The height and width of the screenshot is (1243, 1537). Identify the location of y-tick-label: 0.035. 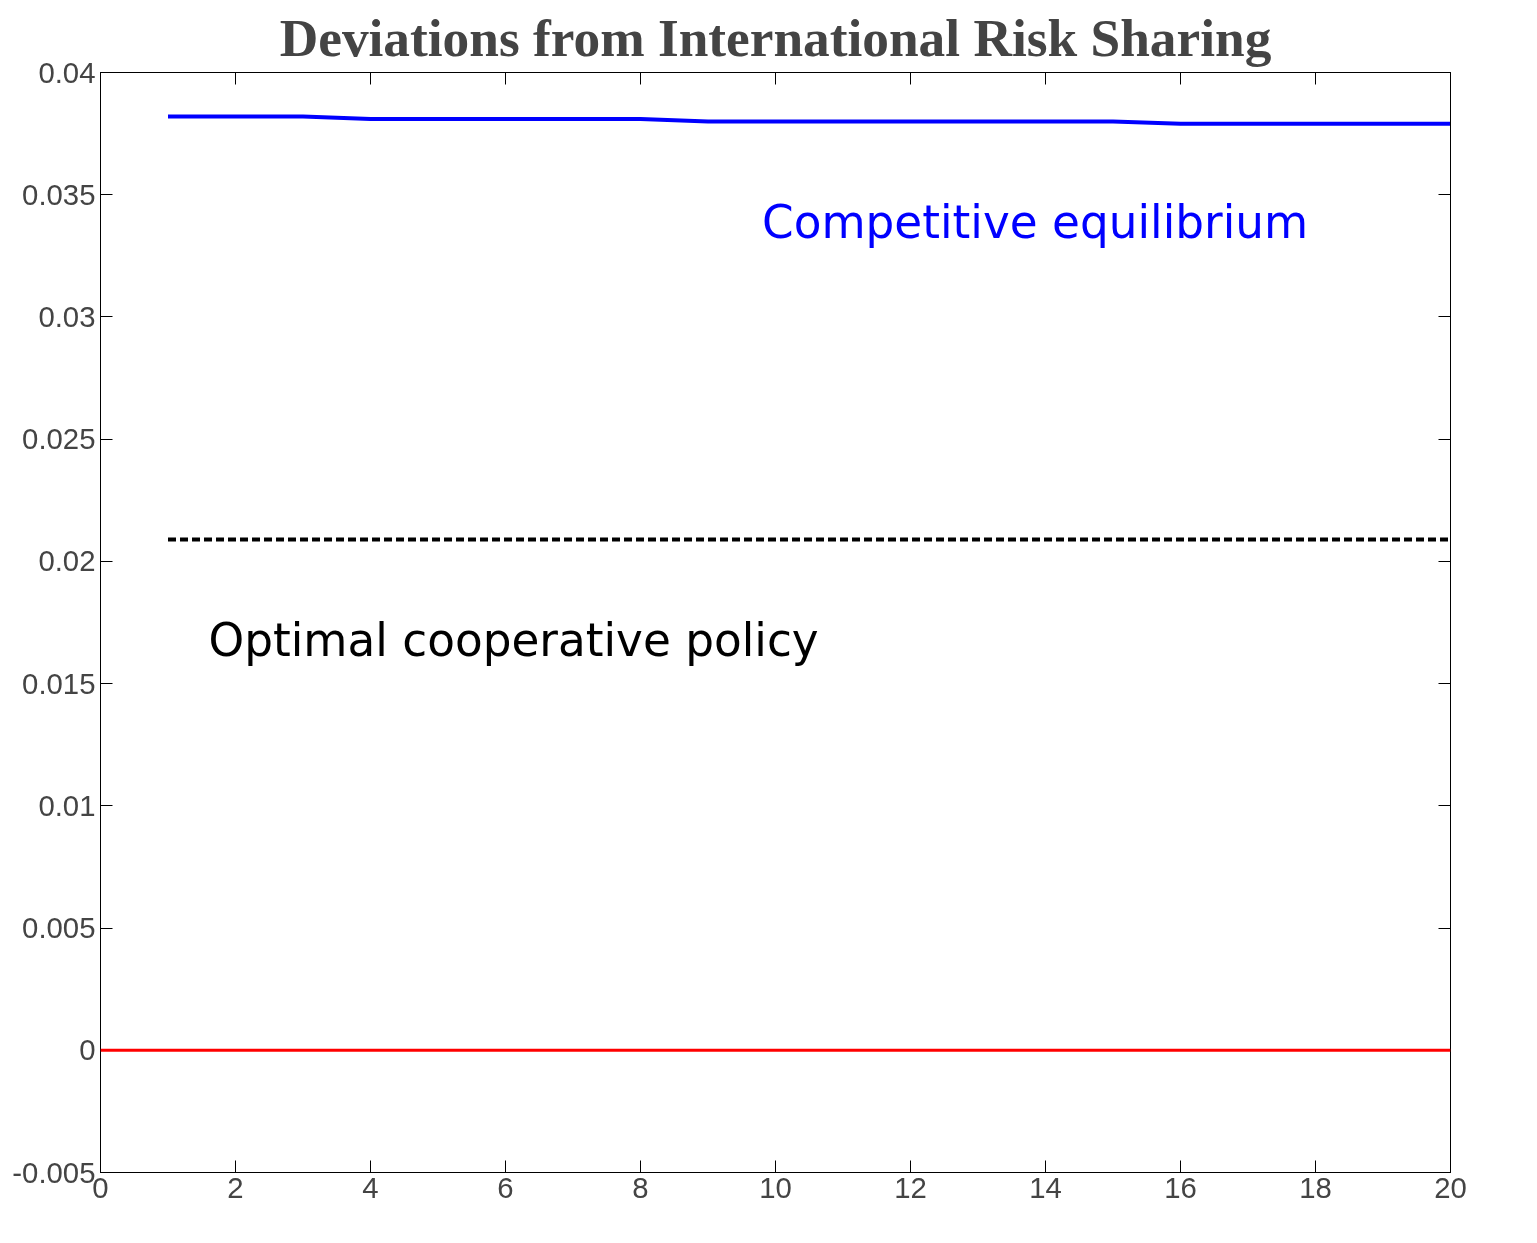
(59, 194).